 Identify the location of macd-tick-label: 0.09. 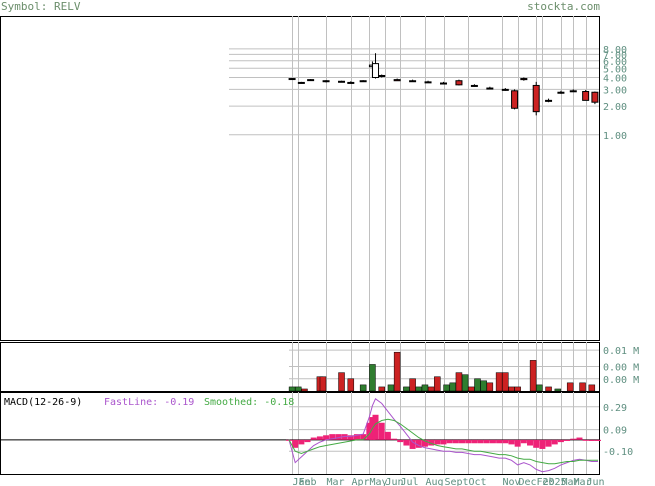
(615, 431).